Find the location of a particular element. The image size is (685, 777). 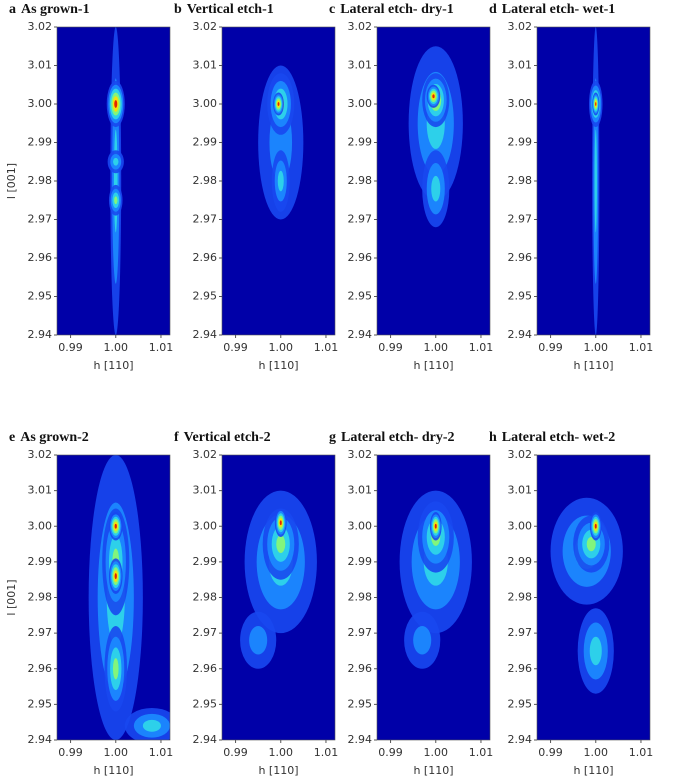

panel-letter: d is located at coordinates (493, 9).